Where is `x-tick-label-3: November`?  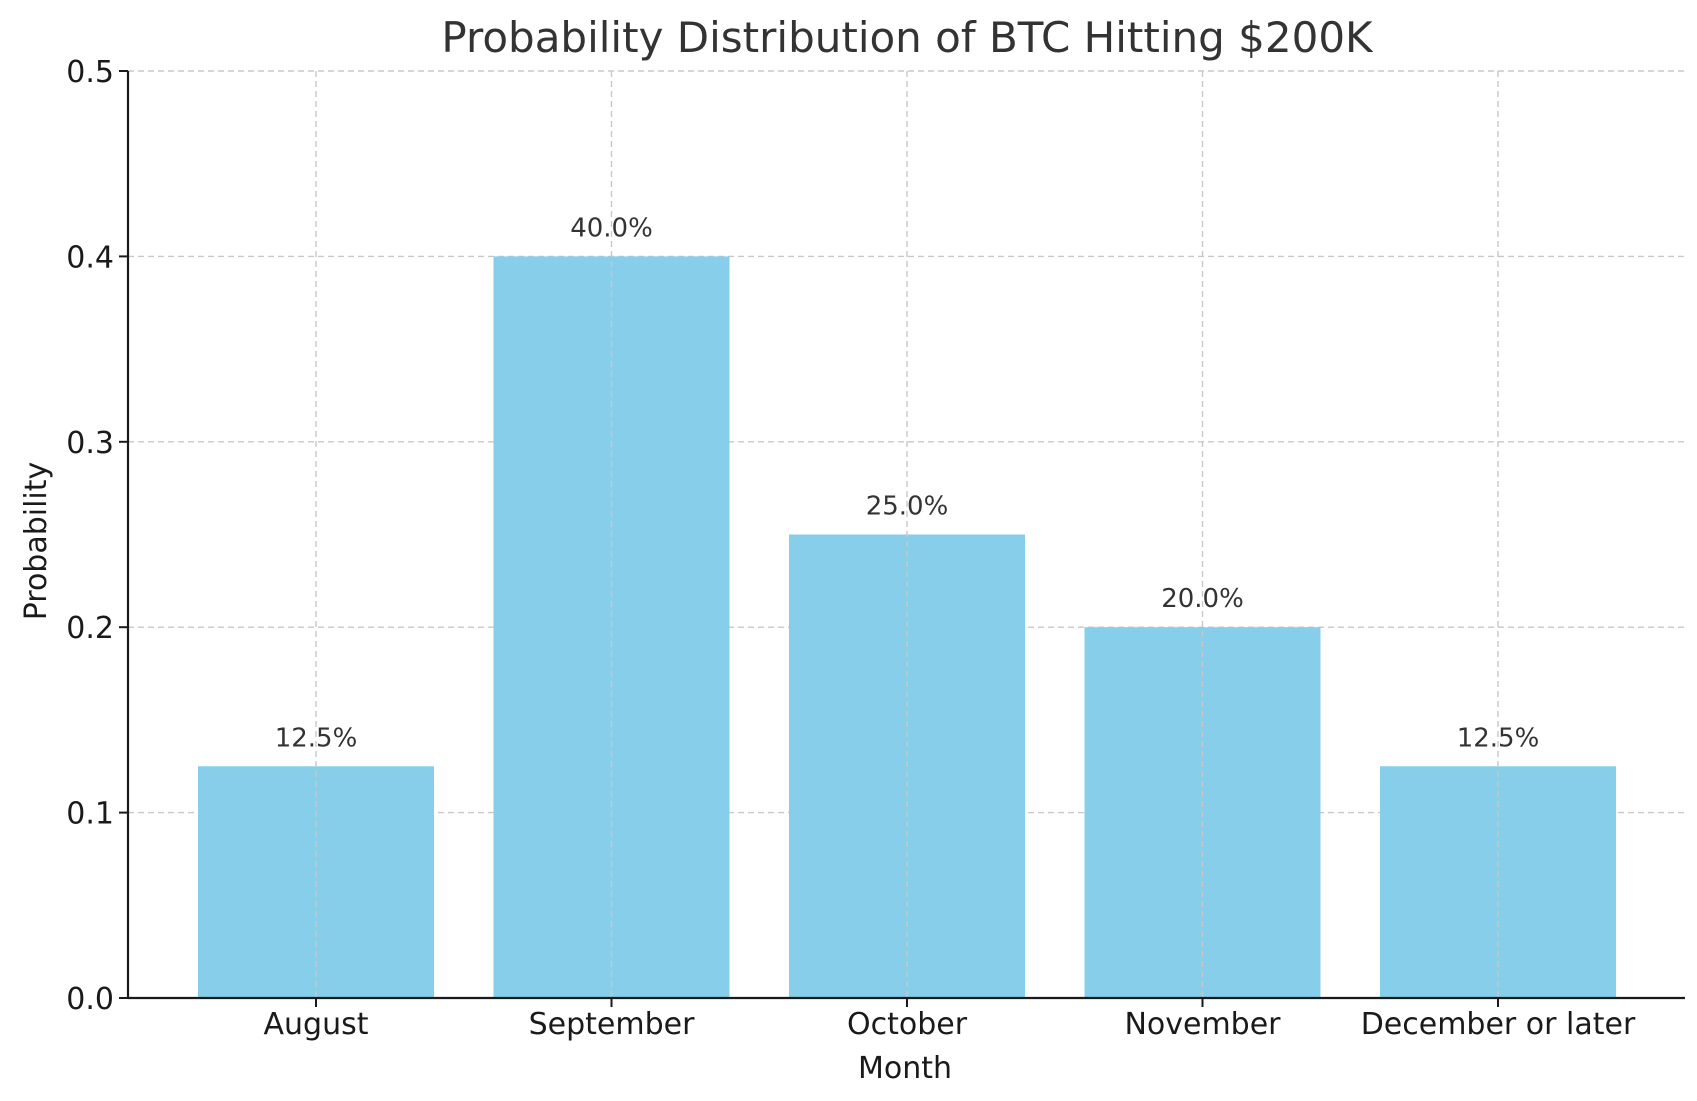
x-tick-label-3: November is located at coordinates (1202, 1024).